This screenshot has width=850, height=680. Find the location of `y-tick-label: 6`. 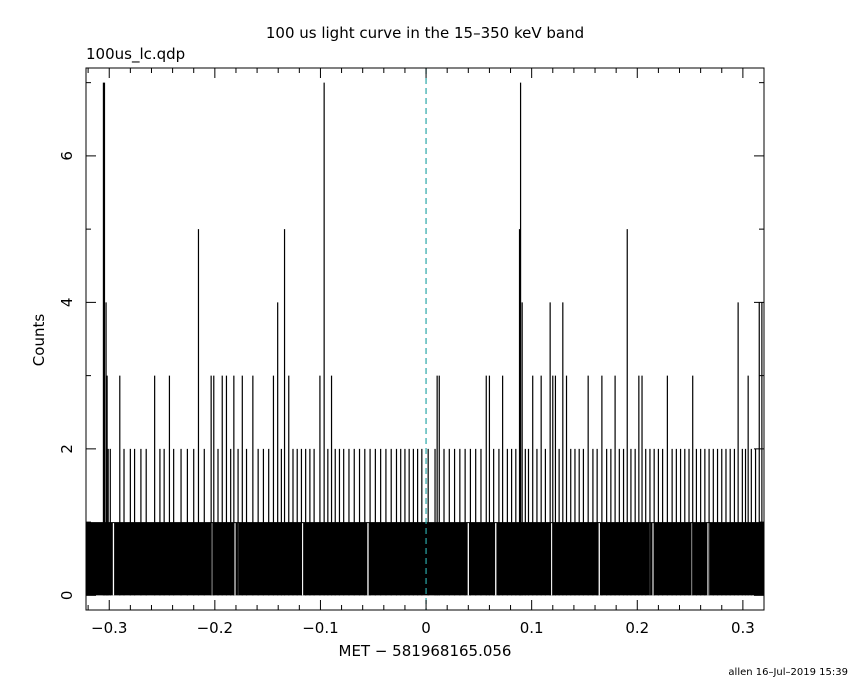

y-tick-label: 6 is located at coordinates (67, 156).